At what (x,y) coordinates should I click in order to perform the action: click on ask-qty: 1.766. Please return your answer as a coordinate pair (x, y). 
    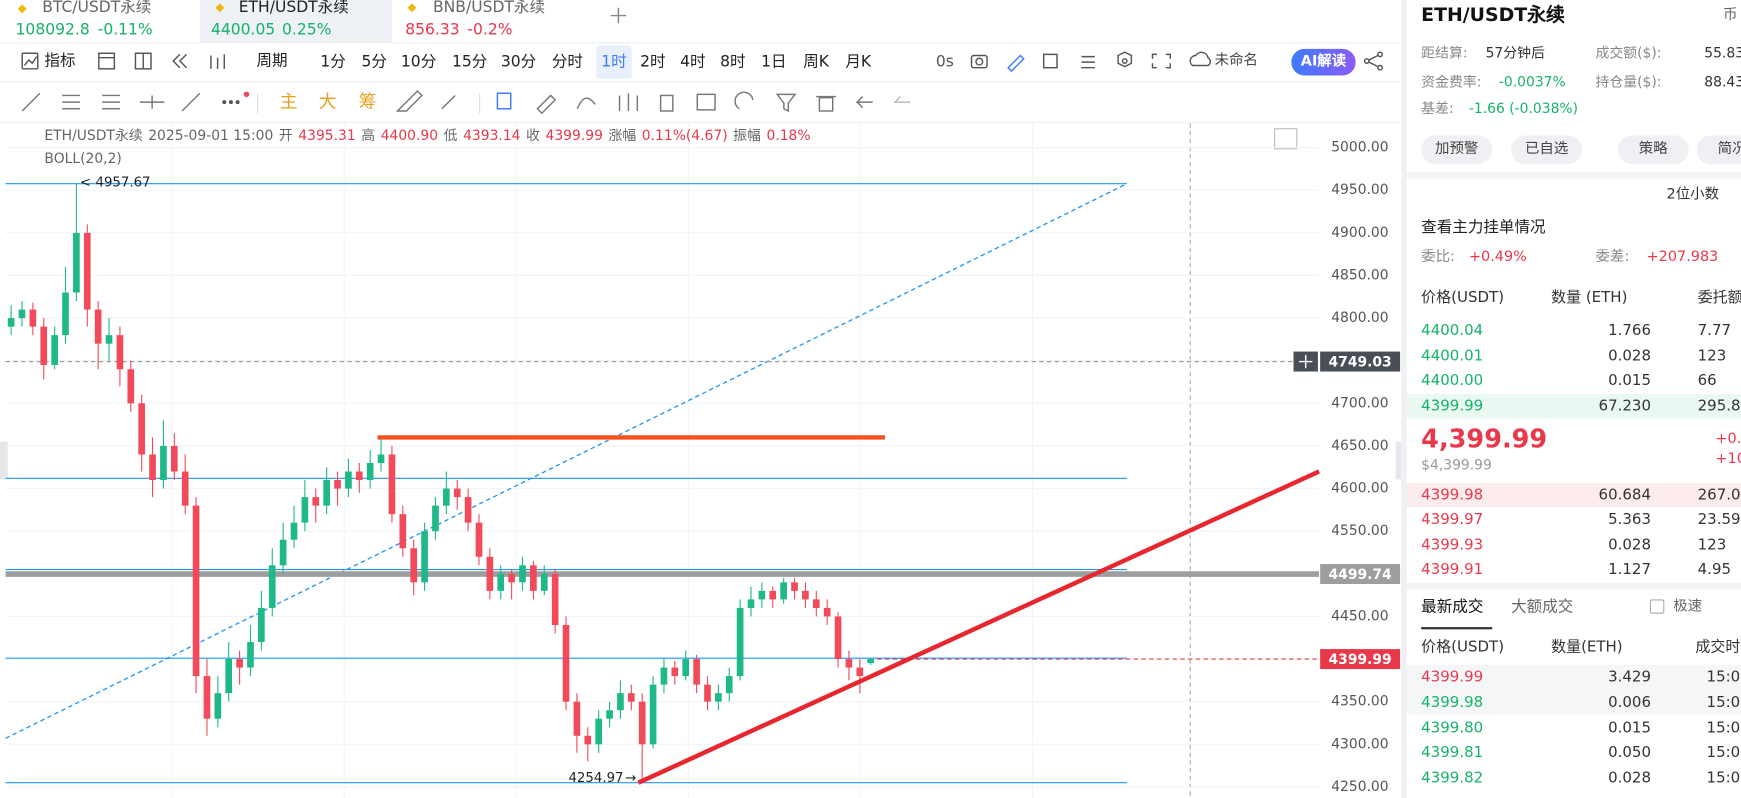
    Looking at the image, I should click on (1630, 330).